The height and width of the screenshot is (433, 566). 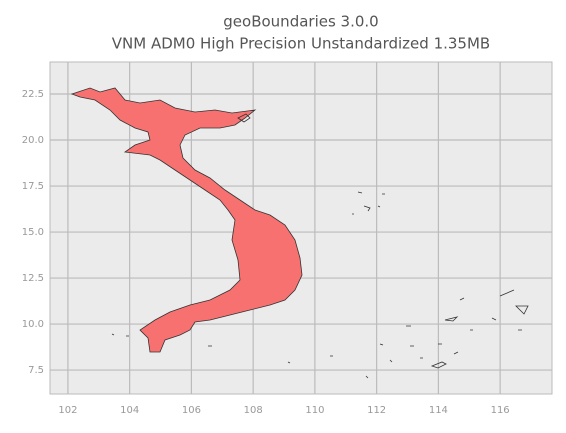 What do you see at coordinates (314, 410) in the screenshot?
I see `x-tick-label: 110` at bounding box center [314, 410].